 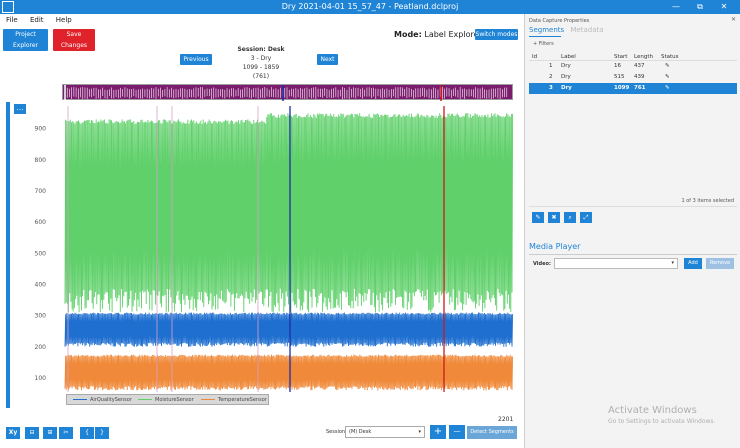 What do you see at coordinates (360, 432) in the screenshot?
I see `session-select-value: (M) Desk` at bounding box center [360, 432].